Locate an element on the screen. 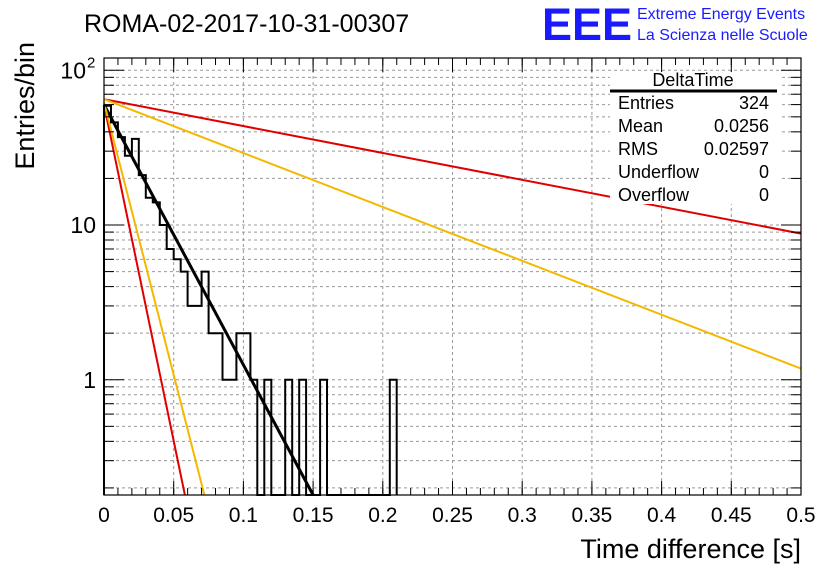  stats-value: 0.0256 is located at coordinates (741, 126).